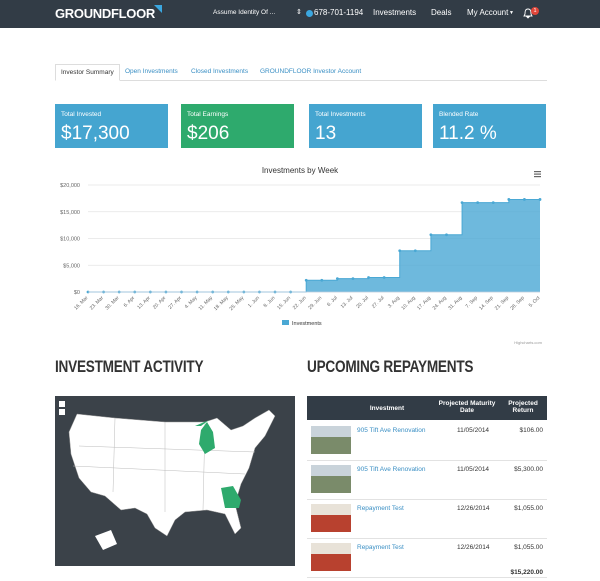 This screenshot has height=581, width=600. What do you see at coordinates (160, 303) in the screenshot?
I see `x-tick-label: 20. Apr` at bounding box center [160, 303].